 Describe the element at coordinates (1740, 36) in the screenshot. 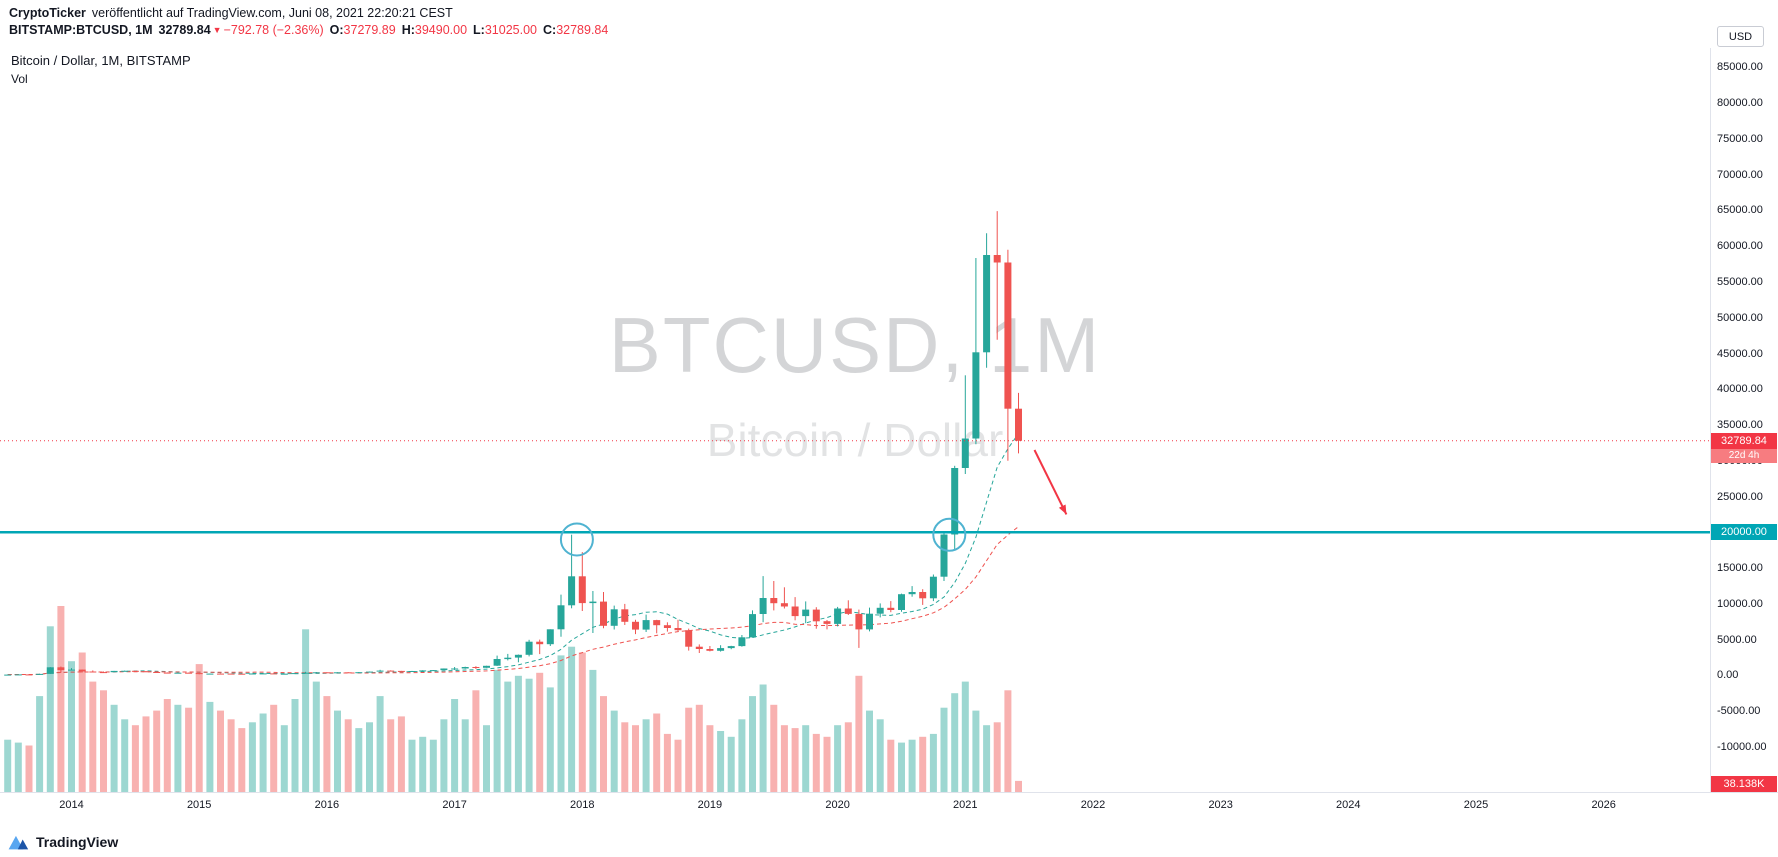

I see `currency-usd-button: USD` at that location.